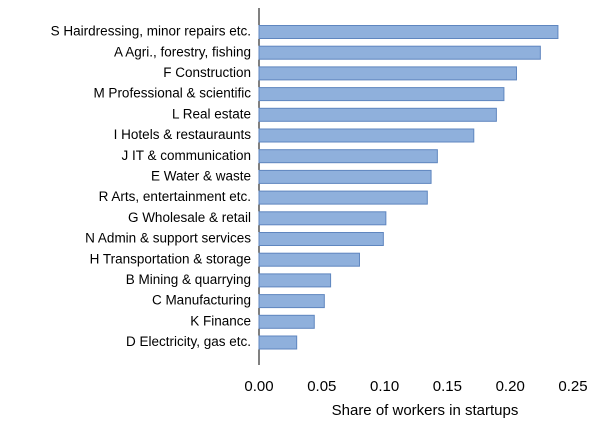 The image size is (598, 423). I want to click on y-tick-label: L Real estate, so click(211, 113).